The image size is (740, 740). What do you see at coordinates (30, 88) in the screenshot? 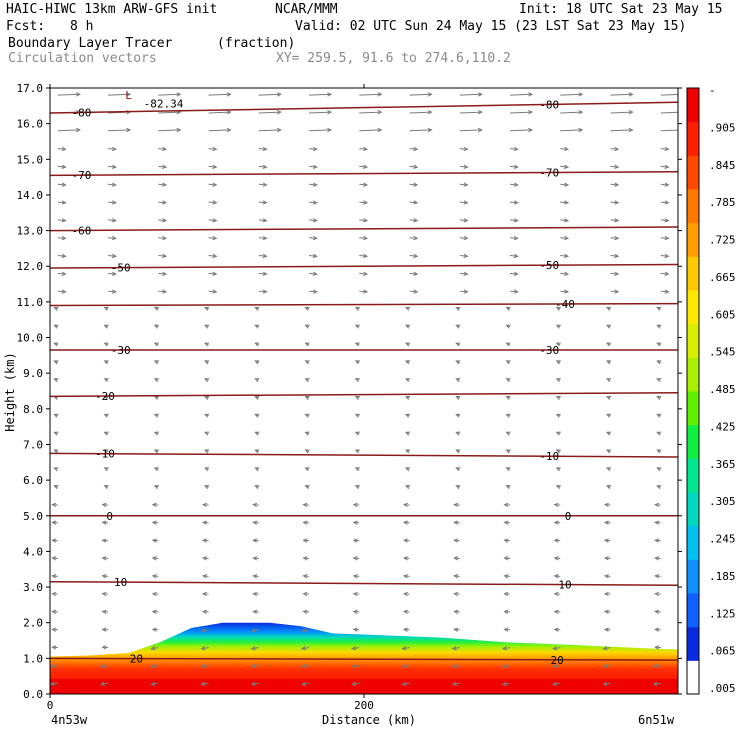
I see `y-tick-label: 17.0` at bounding box center [30, 88].